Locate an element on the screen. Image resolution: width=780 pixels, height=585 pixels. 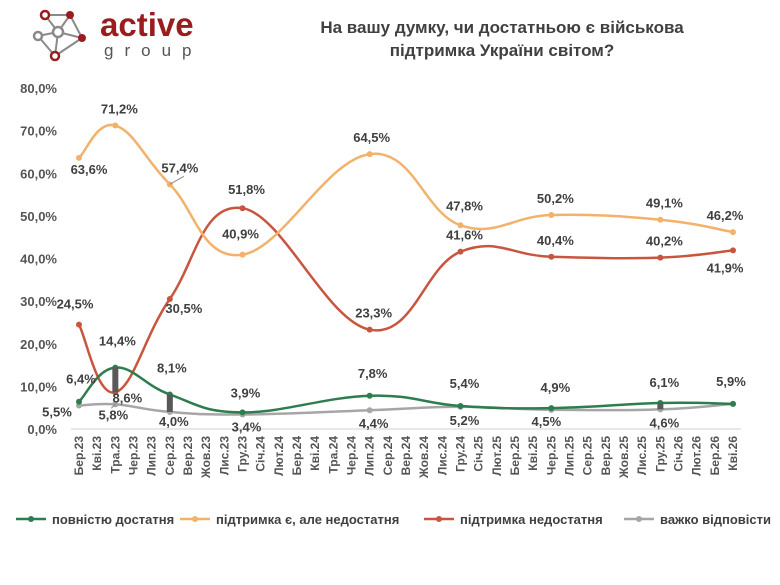
legend-label: важко відповісти is located at coordinates (715, 519).